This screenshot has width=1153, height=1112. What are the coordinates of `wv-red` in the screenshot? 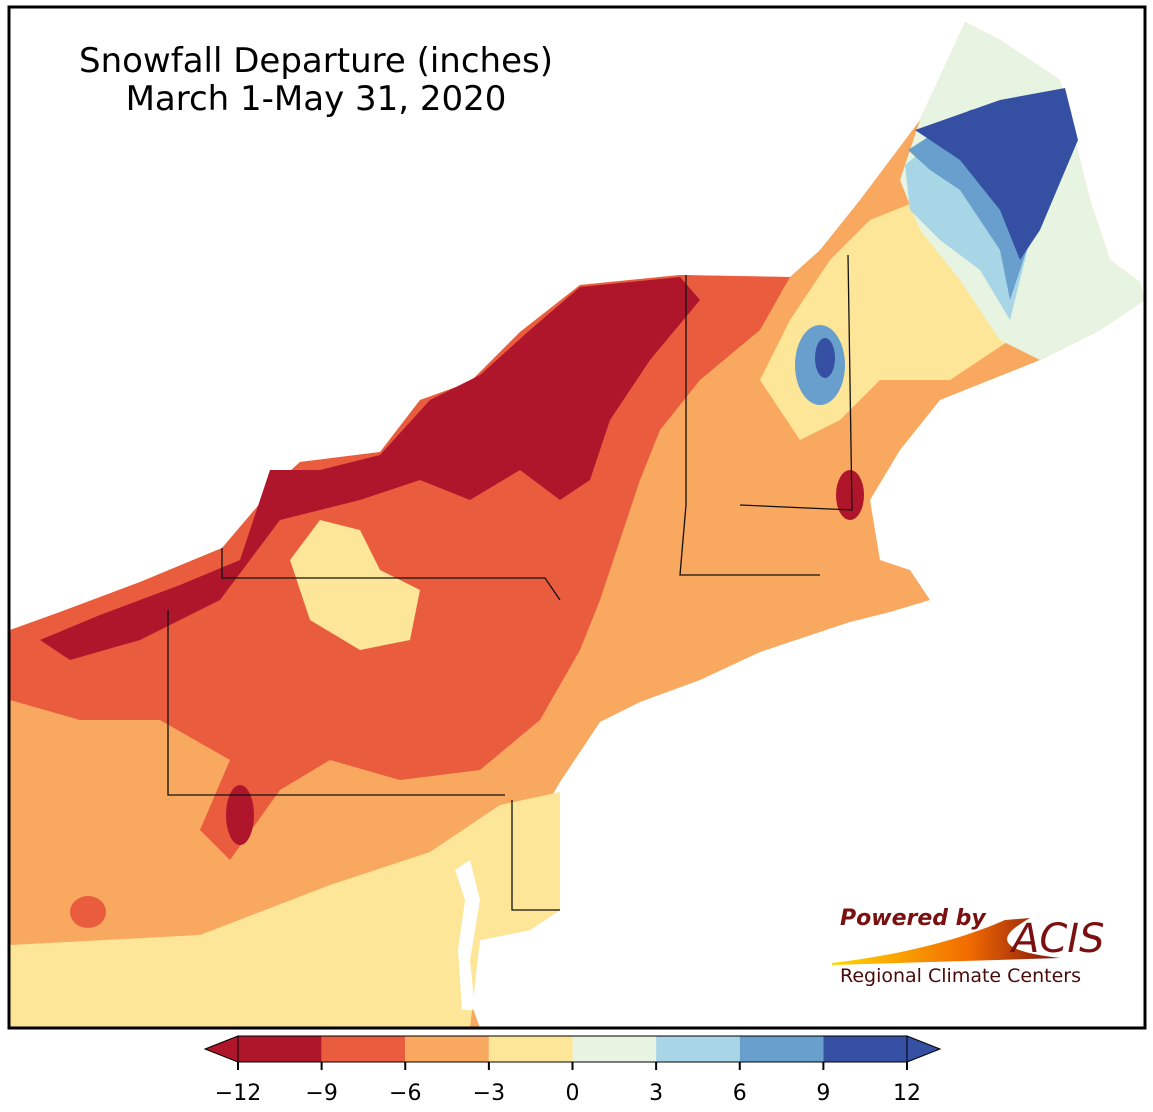 It's located at (240, 815).